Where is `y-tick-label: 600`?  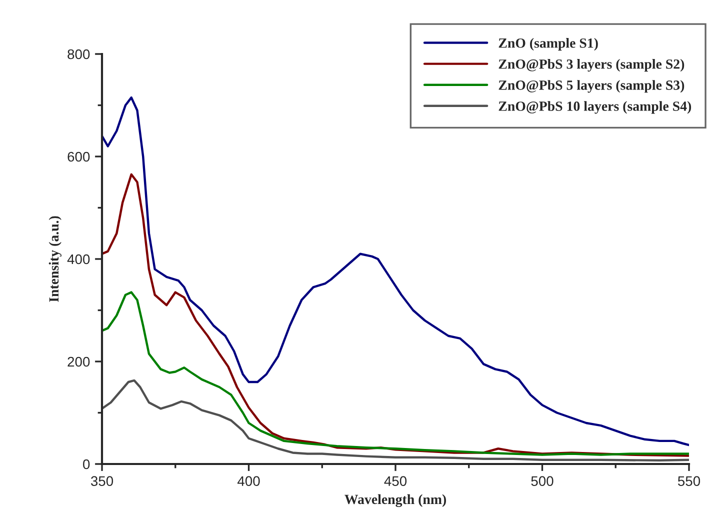 y-tick-label: 600 is located at coordinates (79, 157).